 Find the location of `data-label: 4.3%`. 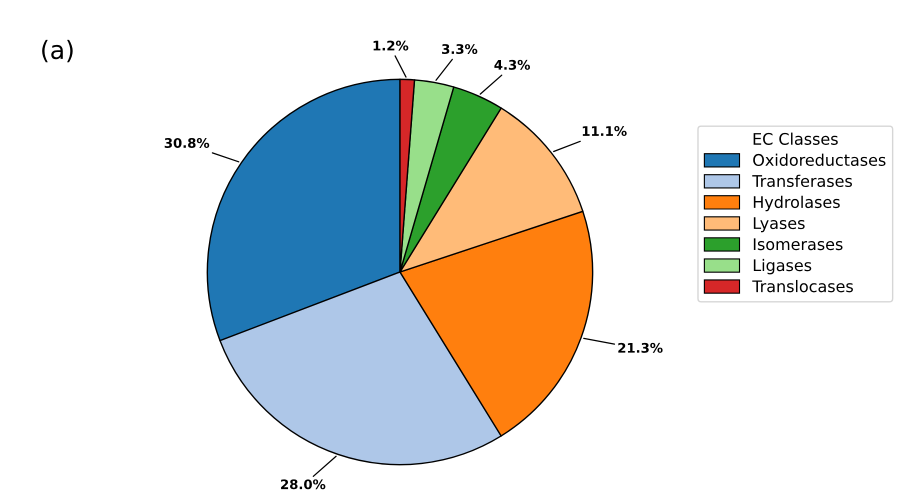

data-label: 4.3% is located at coordinates (512, 65).